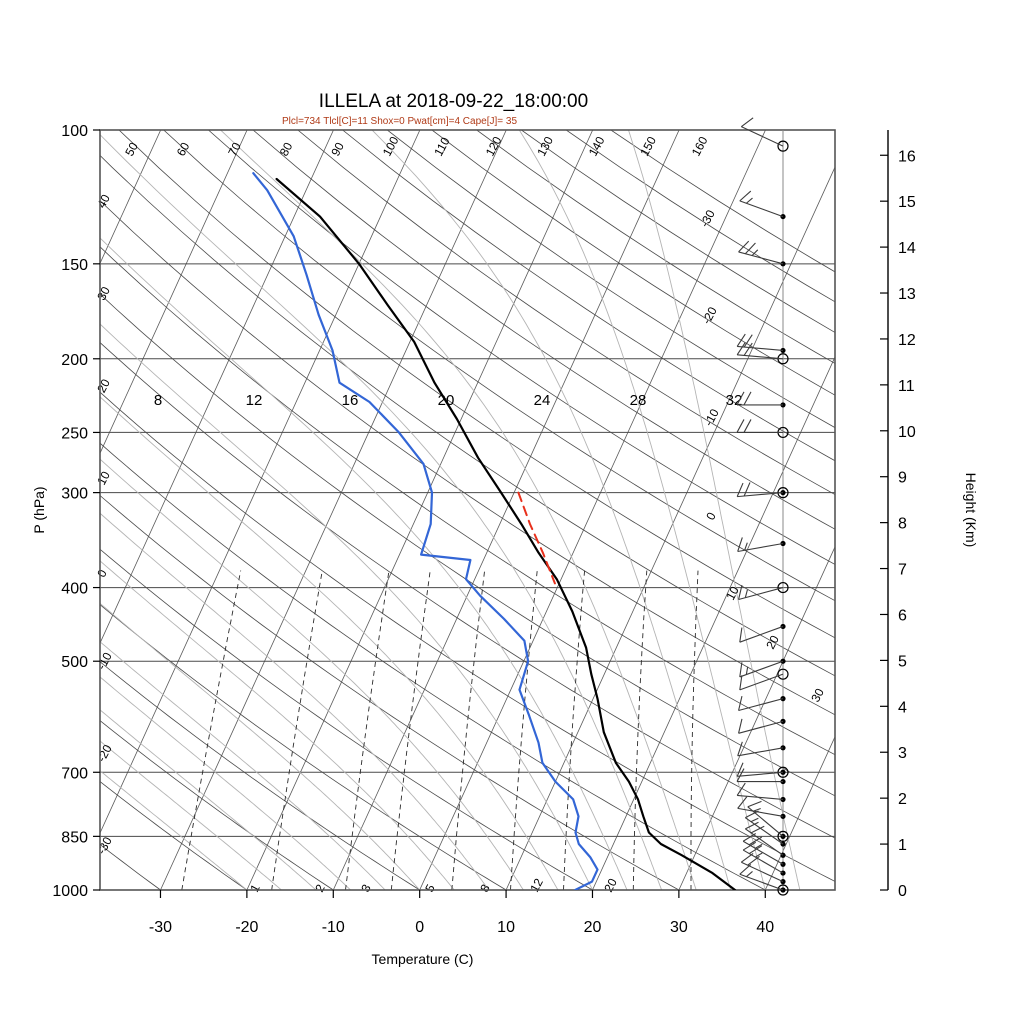 This screenshot has width=1024, height=1024. What do you see at coordinates (749, 200) in the screenshot?
I see `barb-half-flag` at bounding box center [749, 200].